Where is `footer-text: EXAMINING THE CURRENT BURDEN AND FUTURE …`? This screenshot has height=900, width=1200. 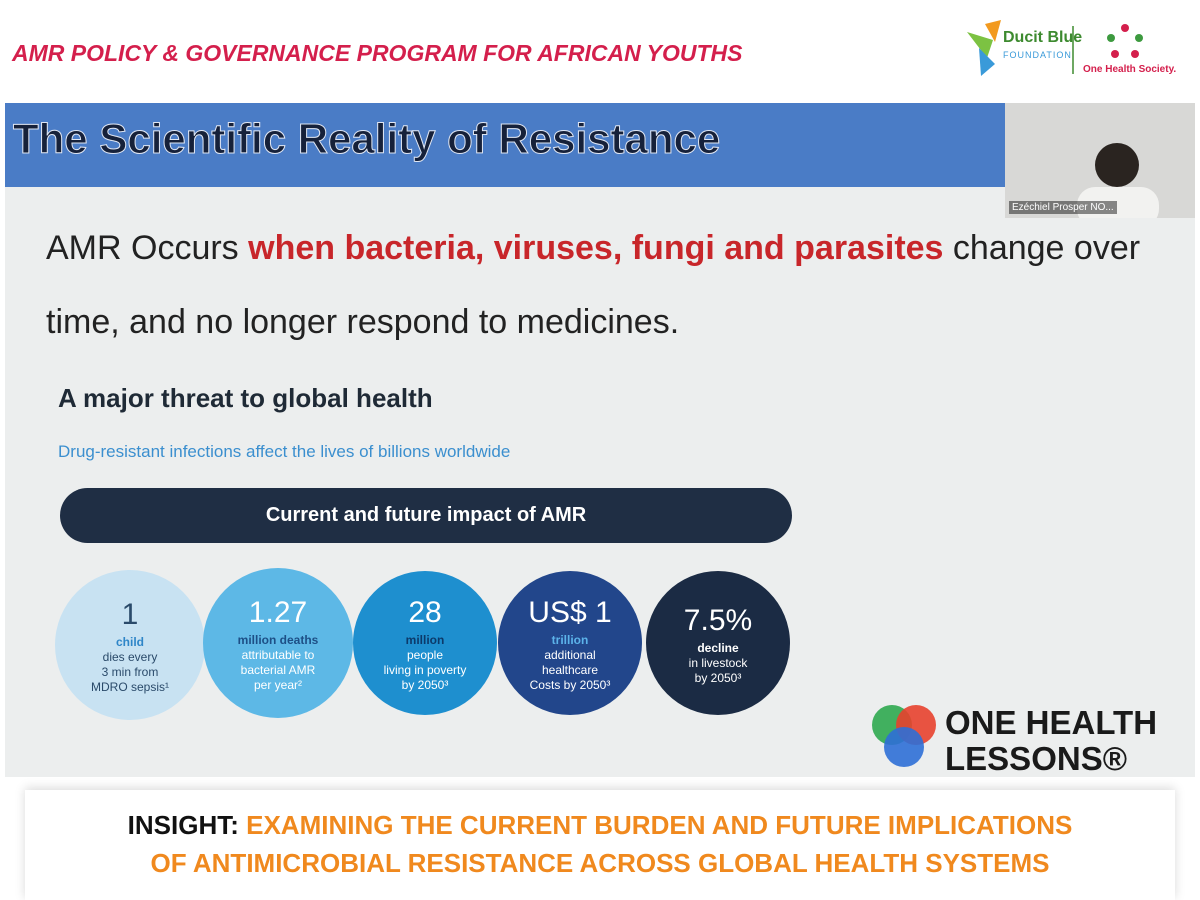 footer-text: EXAMINING THE CURRENT BURDEN AND FUTURE … is located at coordinates (659, 825).